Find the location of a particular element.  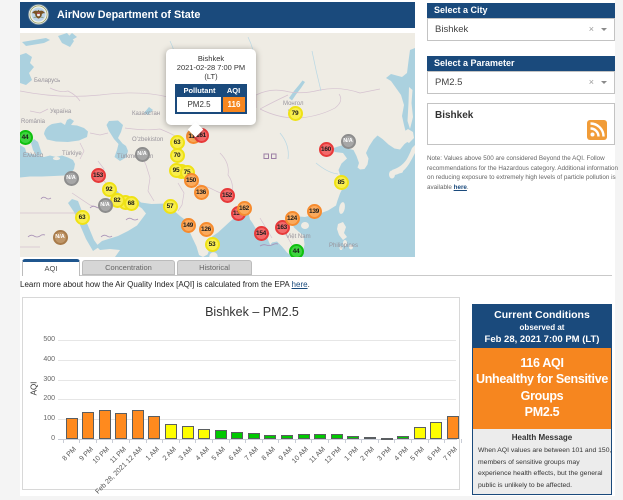

svg-text: Ελλάδα is located at coordinates (33, 155).